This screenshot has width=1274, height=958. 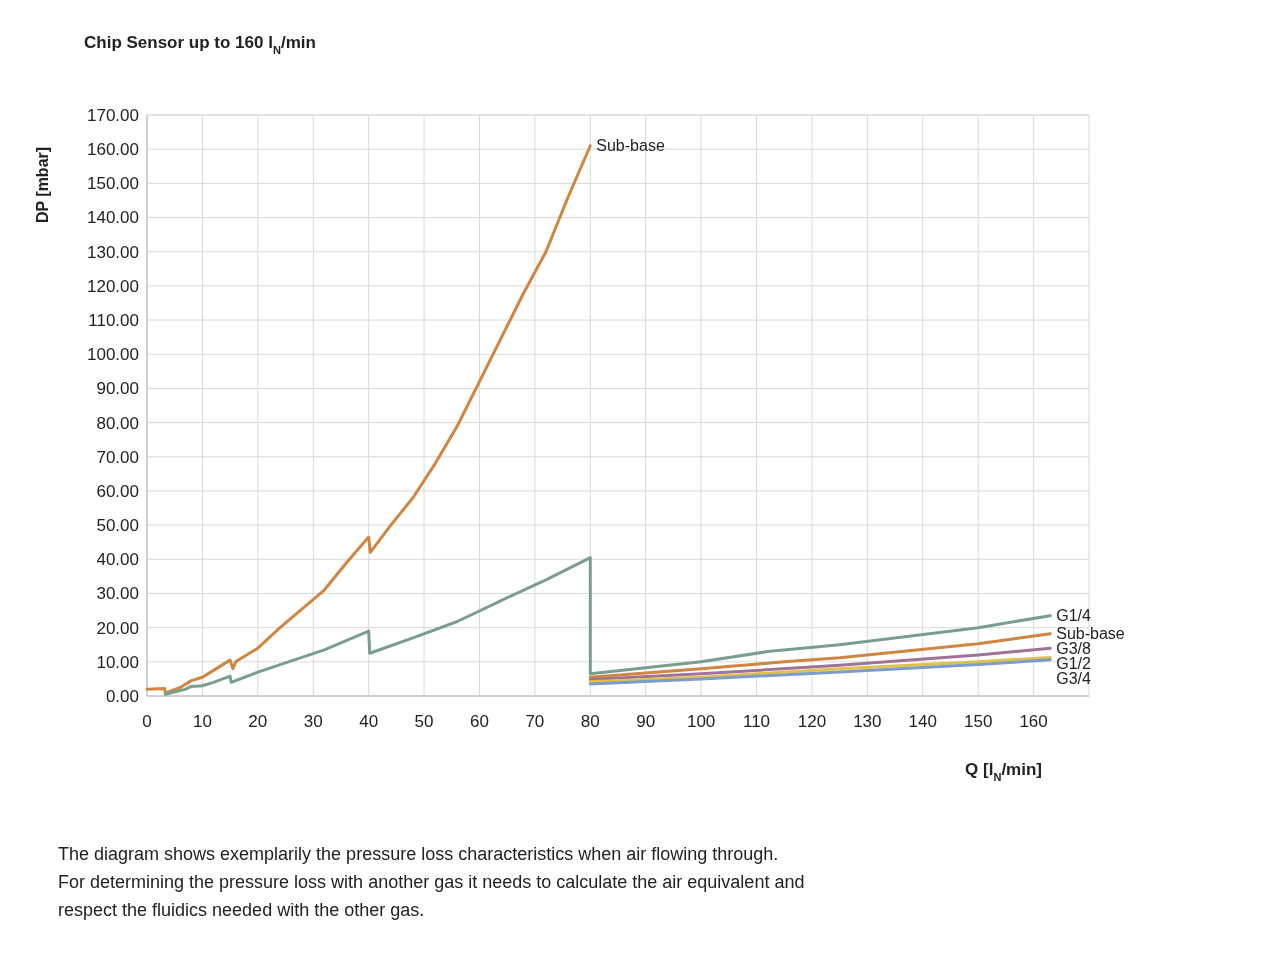 What do you see at coordinates (431, 882) in the screenshot?
I see `text: For determining the pressure loss with another gas it needs to calculate the air equivalent and` at bounding box center [431, 882].